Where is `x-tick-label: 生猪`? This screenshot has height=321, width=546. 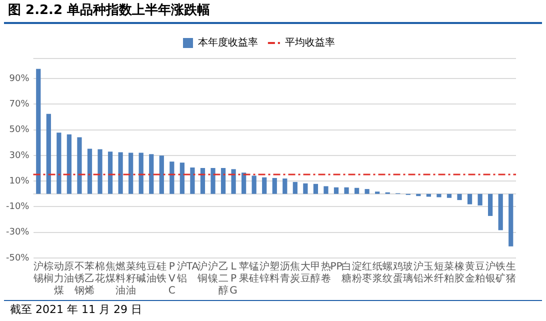
x-tick-label: 生猪 is located at coordinates (511, 272).